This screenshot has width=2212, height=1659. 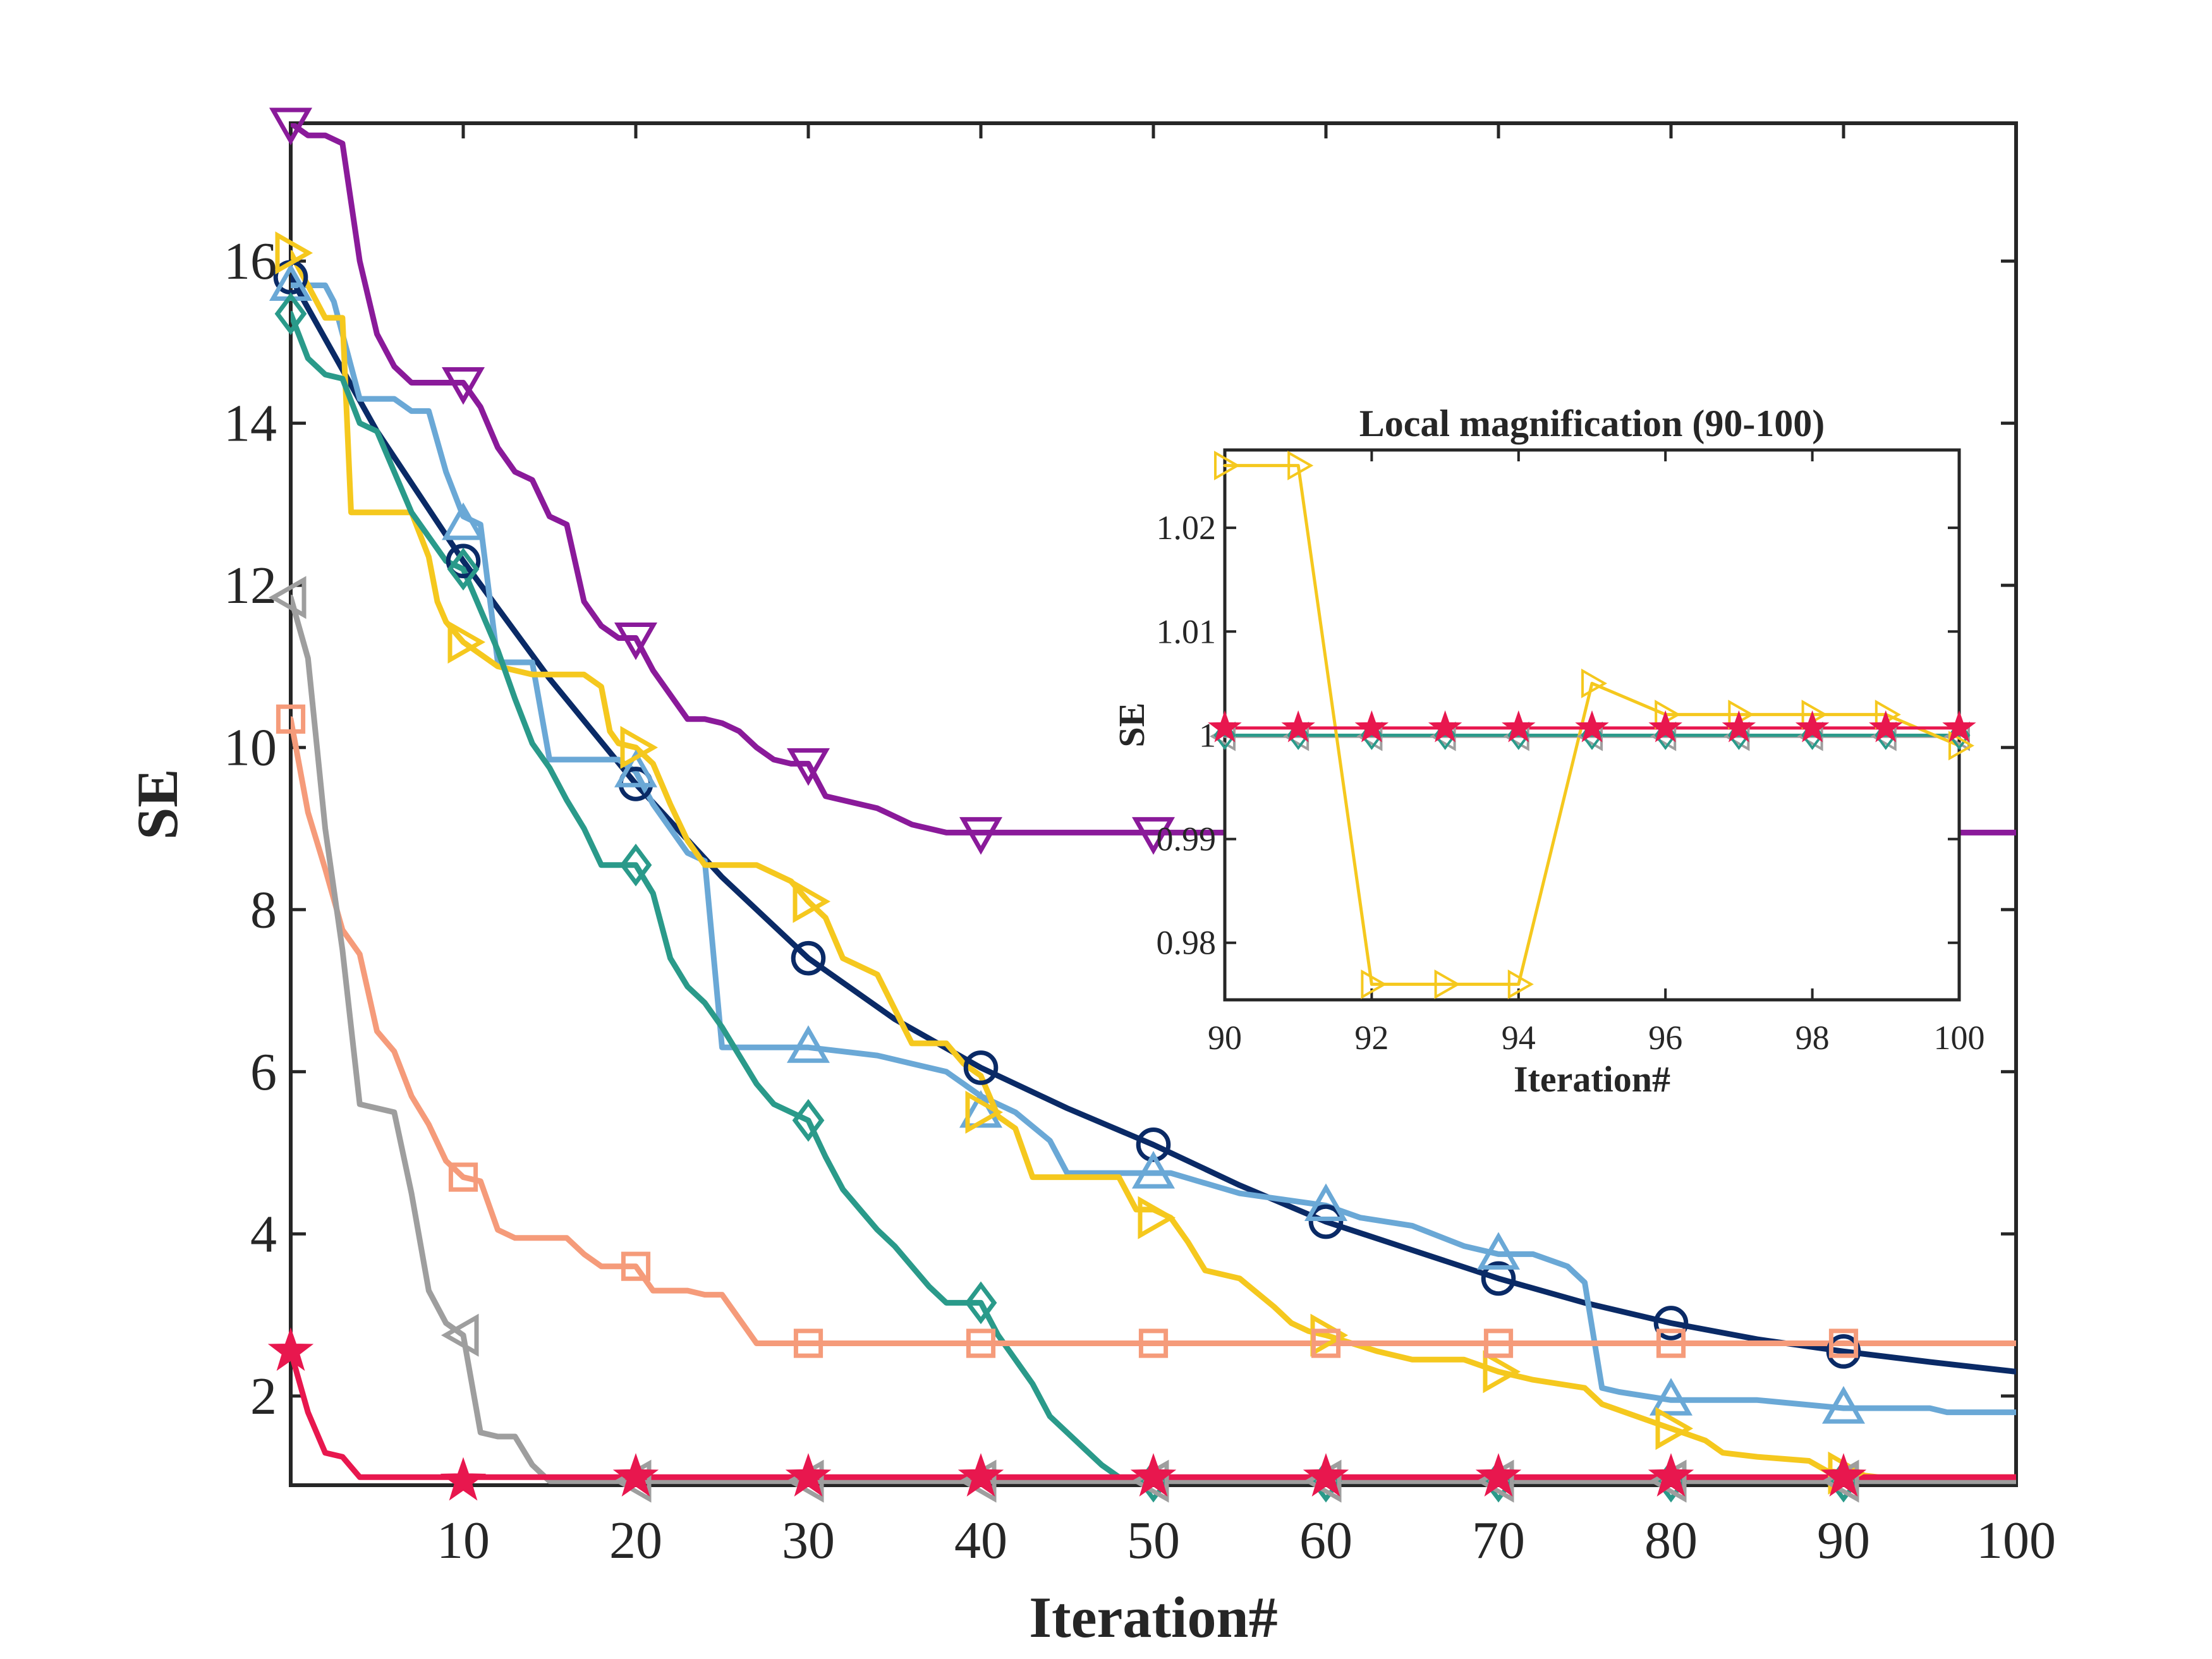 What do you see at coordinates (1843, 1540) in the screenshot?
I see `x-tick-label: 90` at bounding box center [1843, 1540].